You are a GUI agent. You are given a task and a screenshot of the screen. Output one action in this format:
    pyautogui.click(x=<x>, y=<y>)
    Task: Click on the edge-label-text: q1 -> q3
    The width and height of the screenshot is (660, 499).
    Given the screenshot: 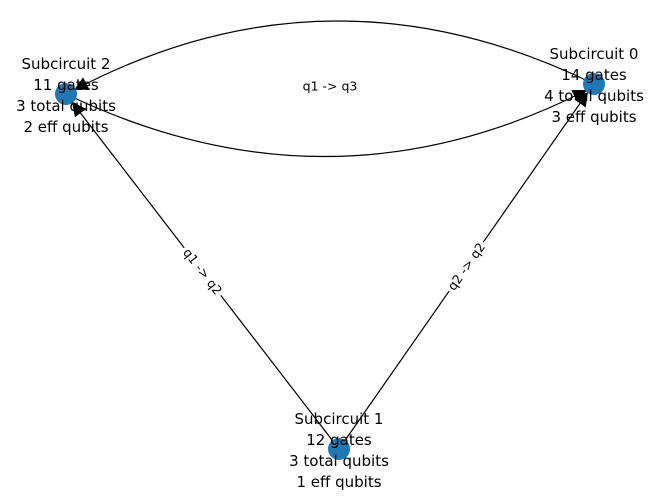 What is the action you would take?
    pyautogui.click(x=330, y=86)
    